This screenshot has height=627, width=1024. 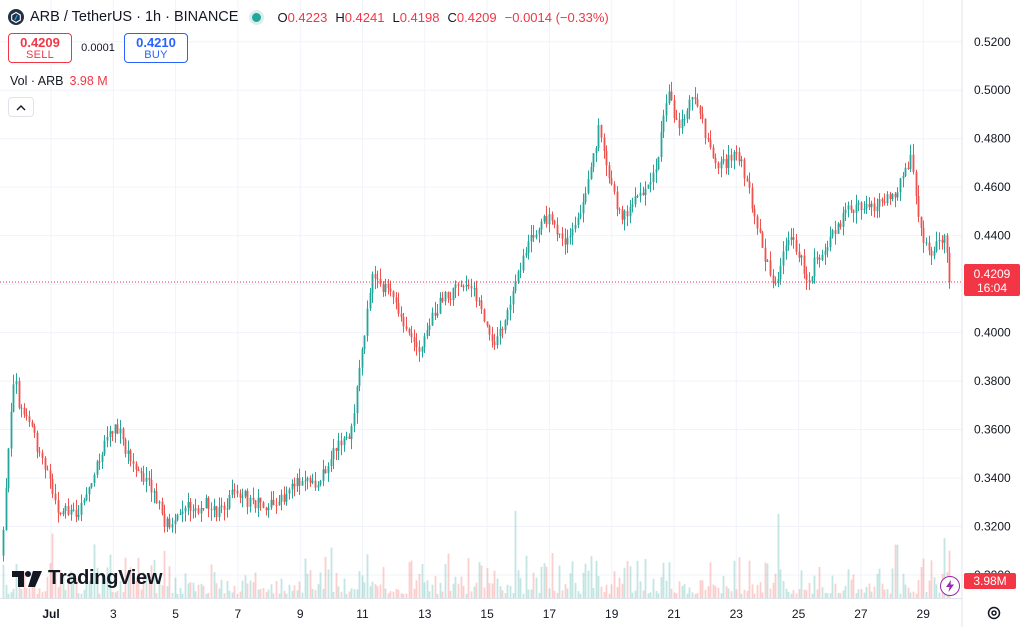 What do you see at coordinates (992, 527) in the screenshot?
I see `price-tick-label: 0.3200` at bounding box center [992, 527].